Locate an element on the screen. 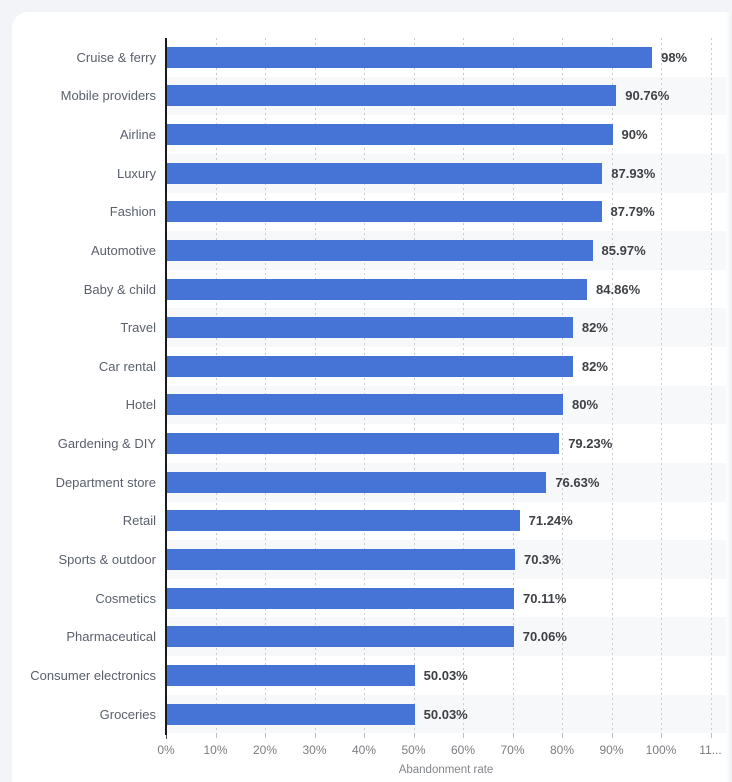 Image resolution: width=732 pixels, height=782 pixels. x-axis-tick-label: 50% is located at coordinates (413, 750).